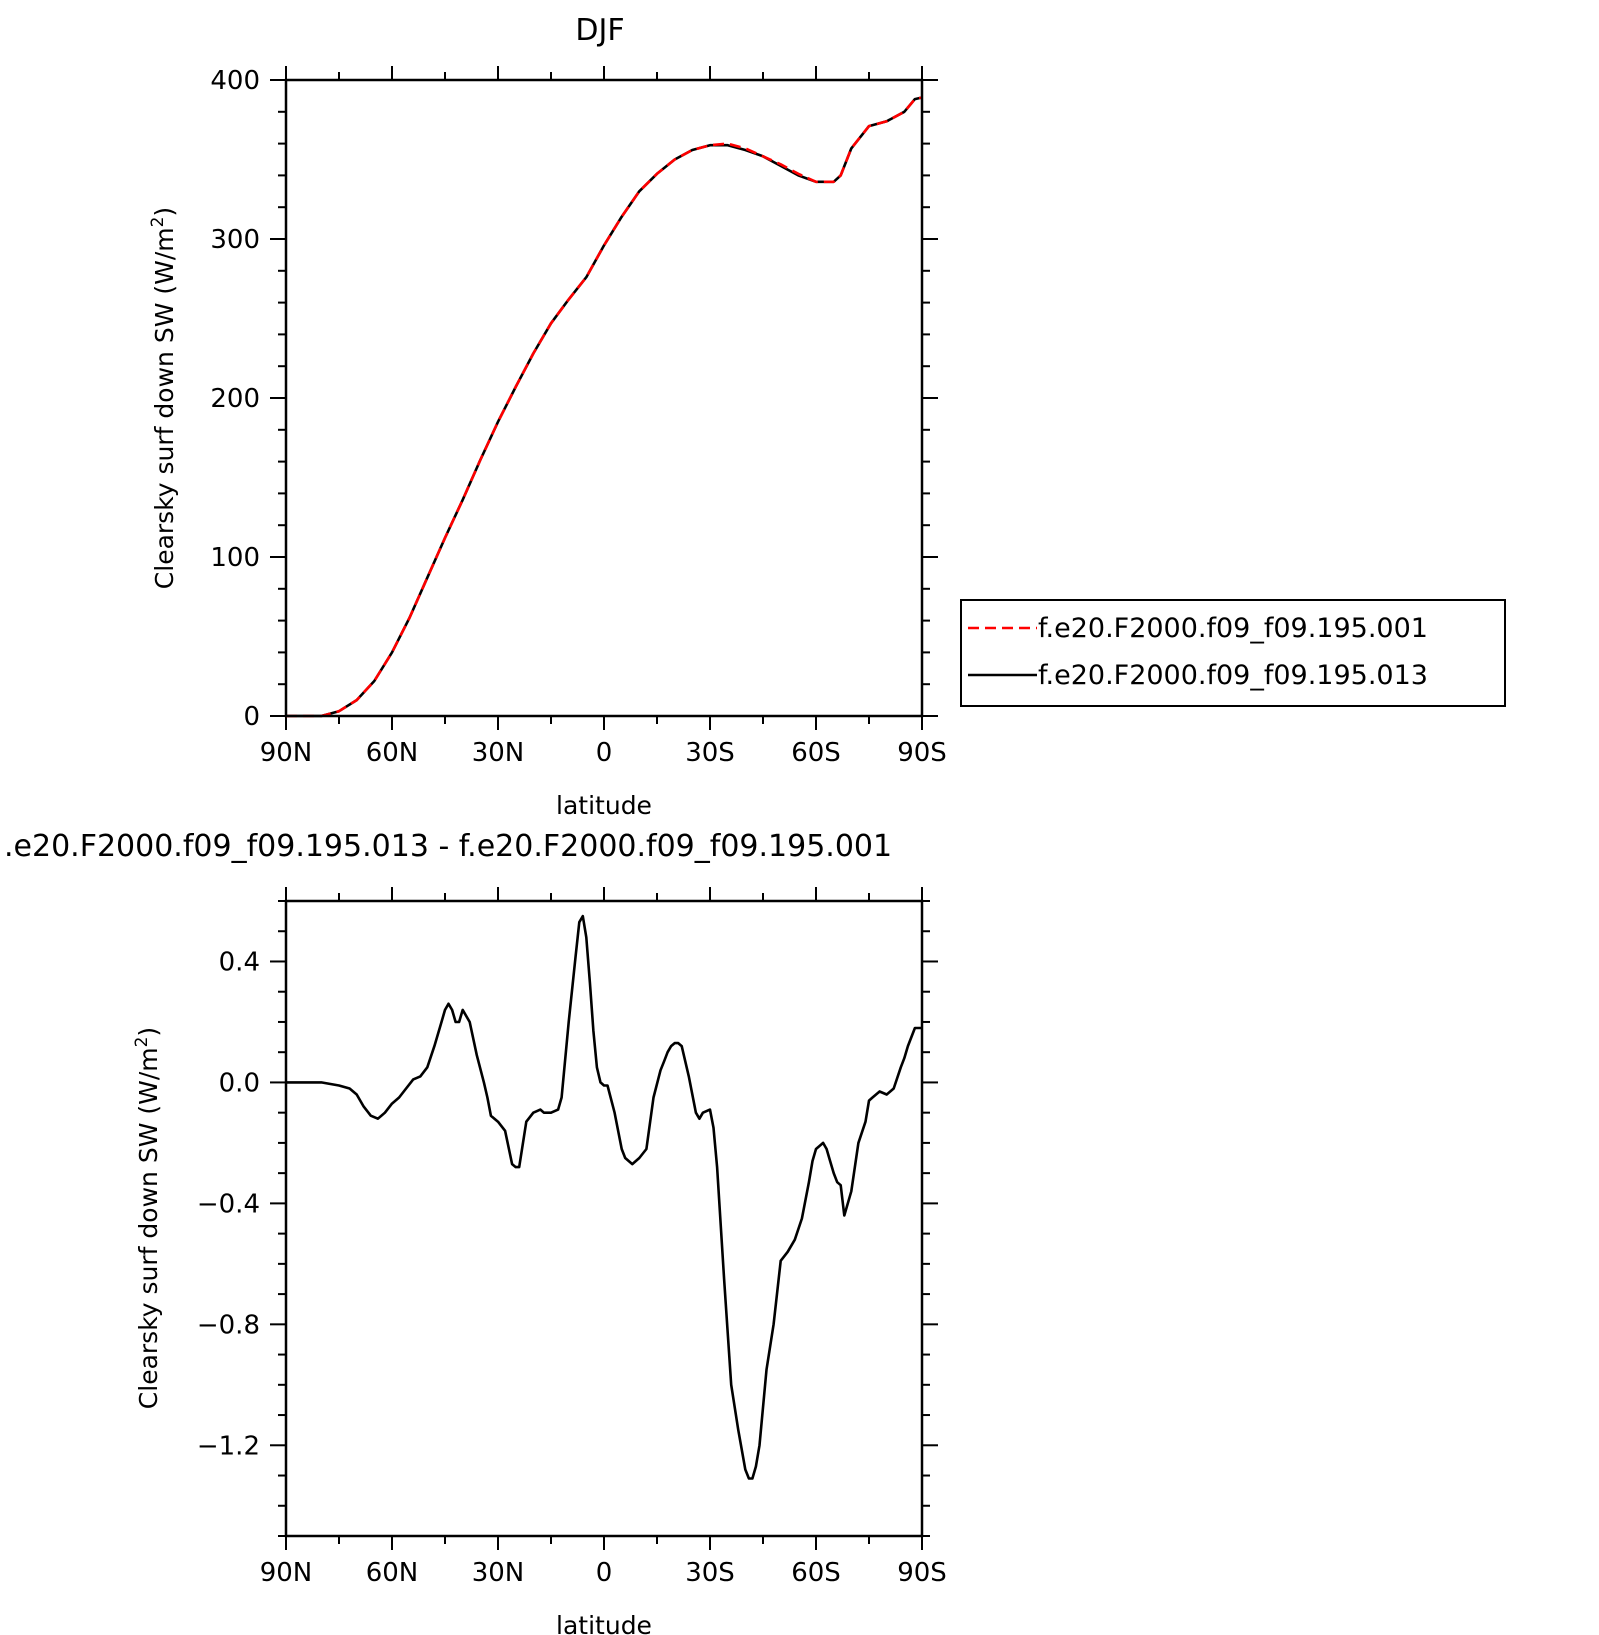 This screenshot has height=1635, width=1599. I want to click on top-y-tick-label: 200, so click(235, 399).